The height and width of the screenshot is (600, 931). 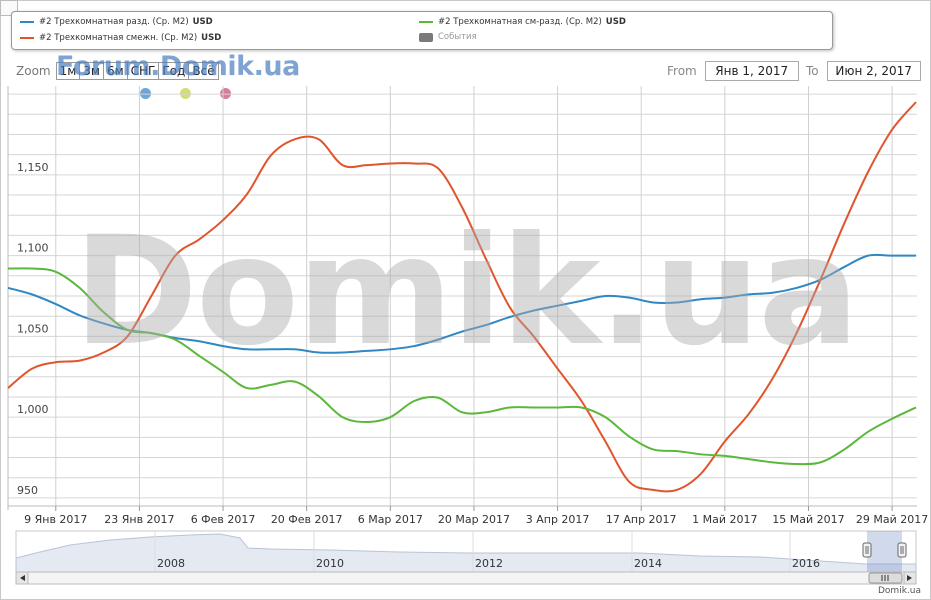 What do you see at coordinates (873, 71) in the screenshot?
I see `to-date-input: Июн 2, 2017` at bounding box center [873, 71].